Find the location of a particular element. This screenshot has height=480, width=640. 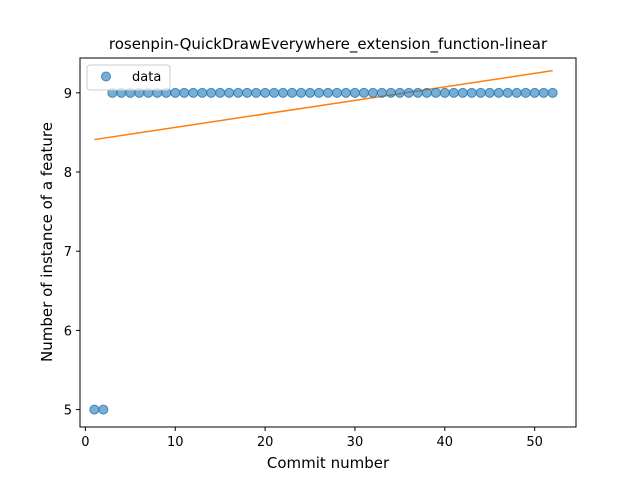

y-tick-label: 9 is located at coordinates (68, 94).